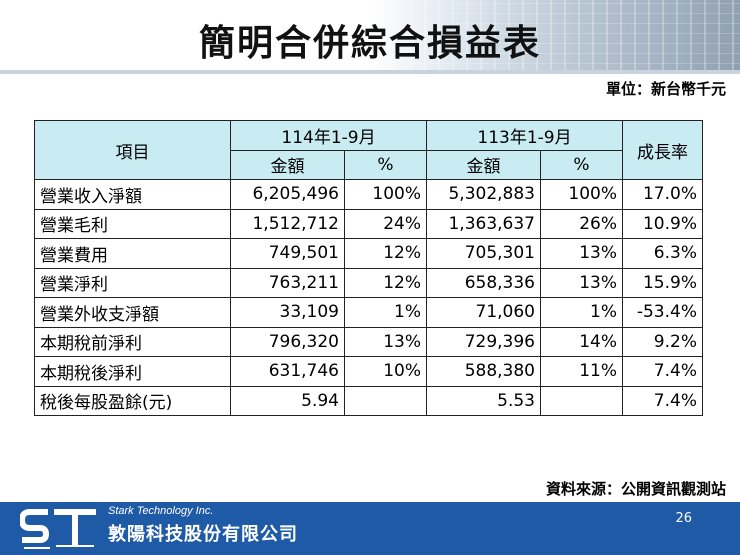  What do you see at coordinates (287, 253) in the screenshot?
I see `amount-a: 749,501` at bounding box center [287, 253].